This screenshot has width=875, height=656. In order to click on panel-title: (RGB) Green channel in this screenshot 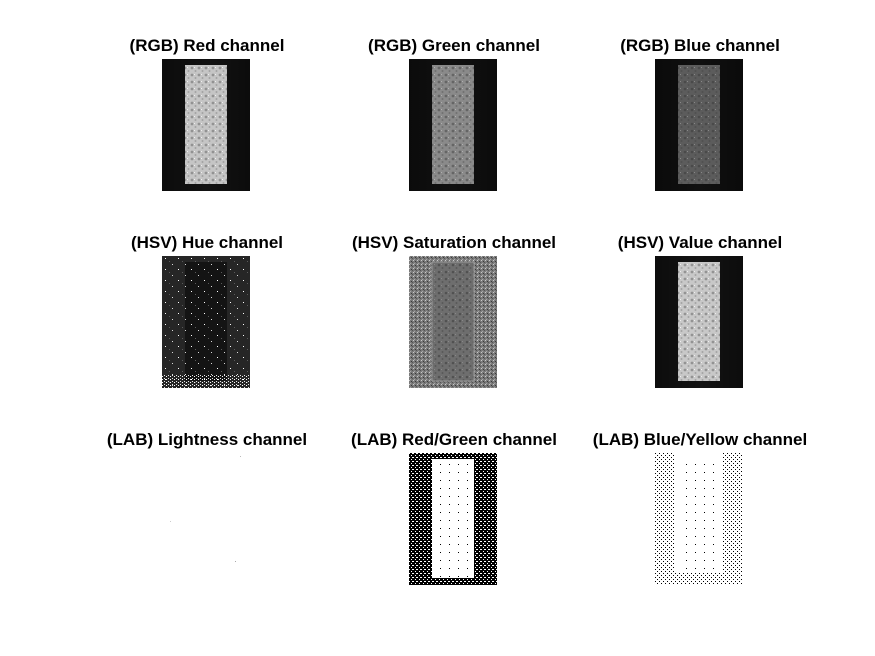, I will do `click(454, 45)`.